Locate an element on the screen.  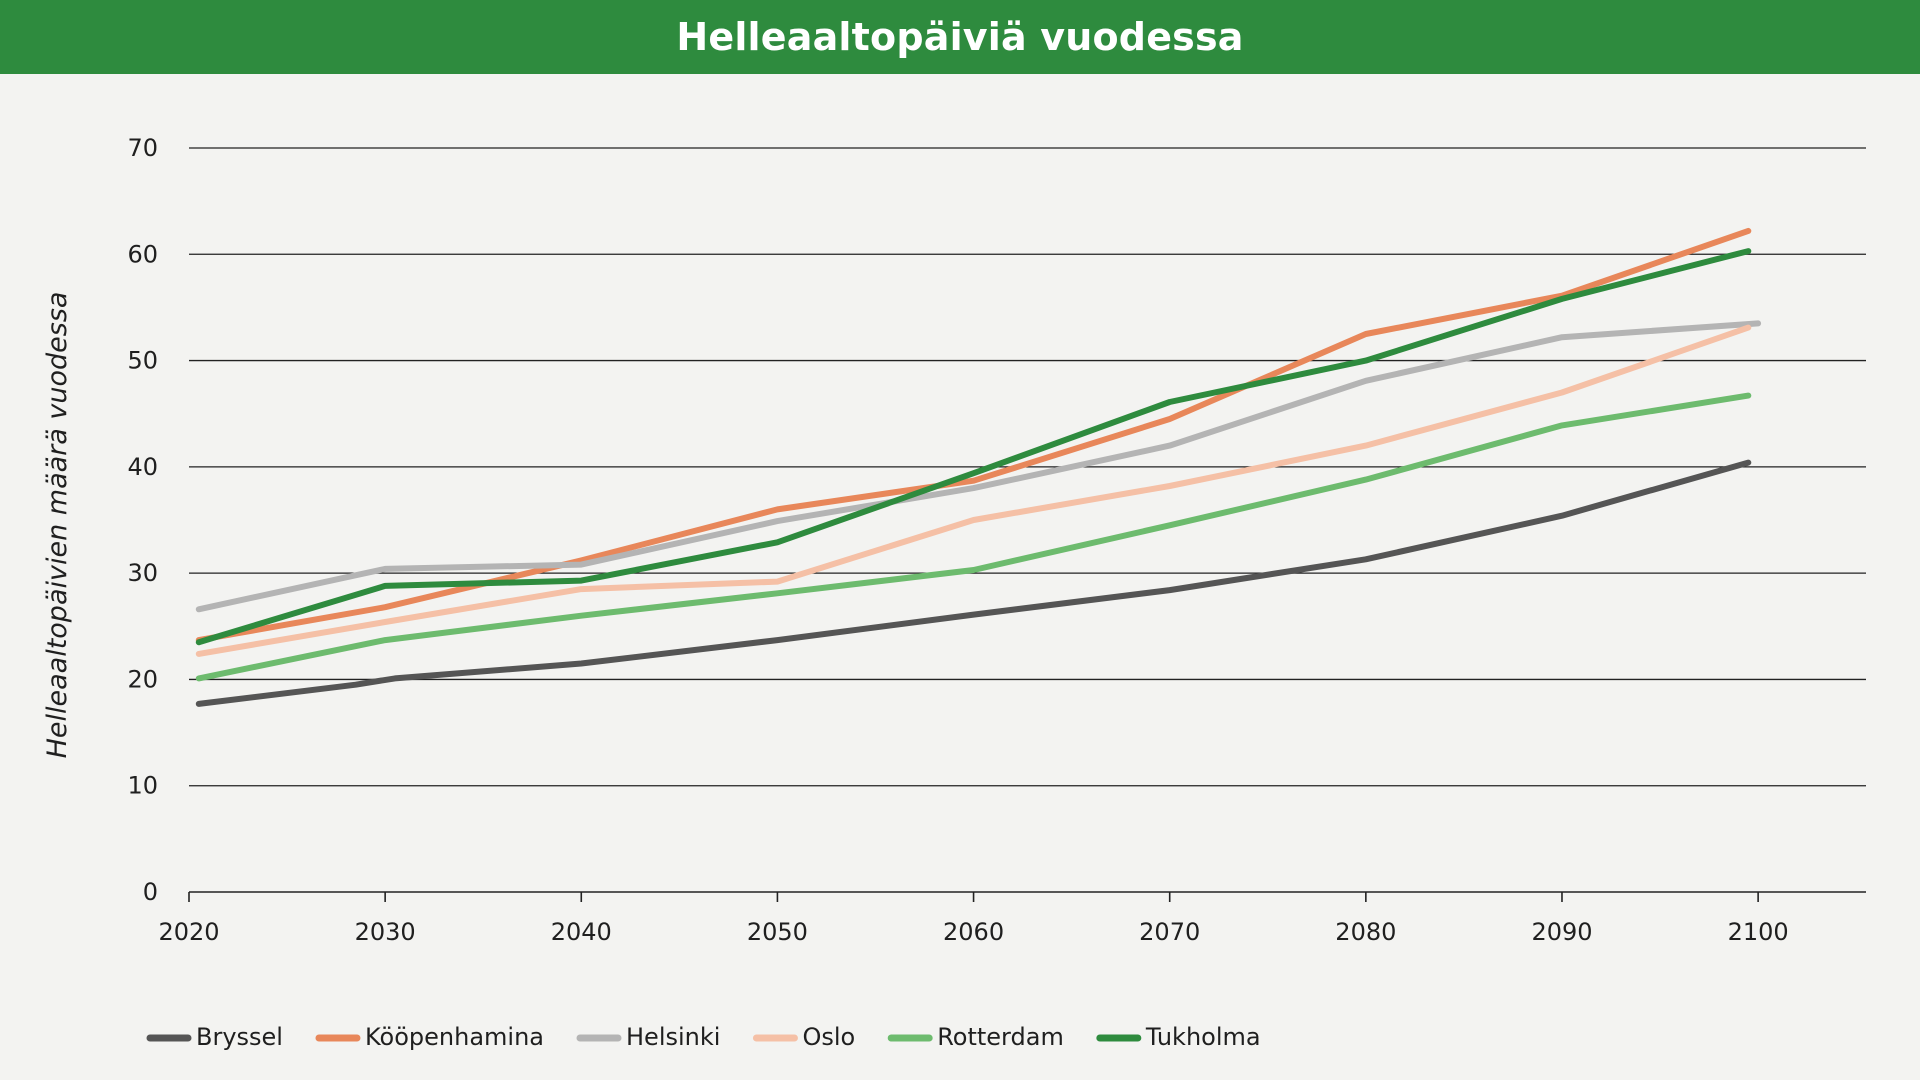
legend-label: Bryssel is located at coordinates (239, 1037).